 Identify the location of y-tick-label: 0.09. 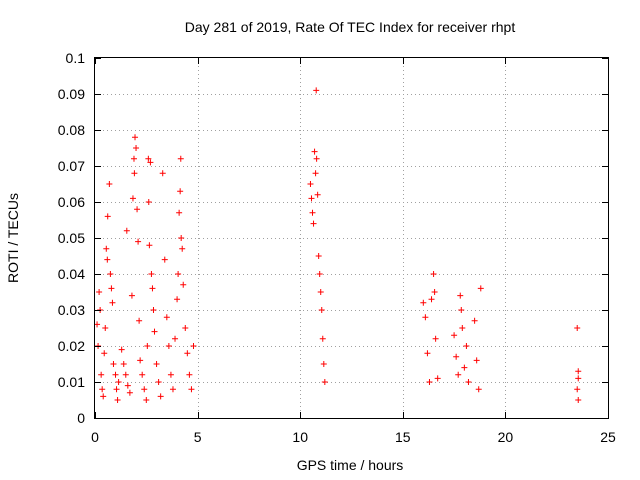
(71, 94).